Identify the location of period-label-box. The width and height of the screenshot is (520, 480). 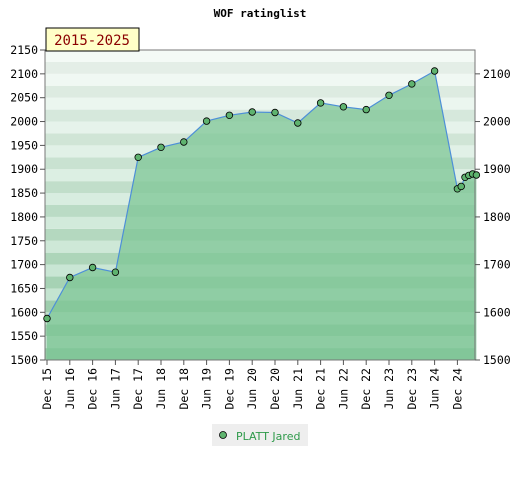
(92, 39).